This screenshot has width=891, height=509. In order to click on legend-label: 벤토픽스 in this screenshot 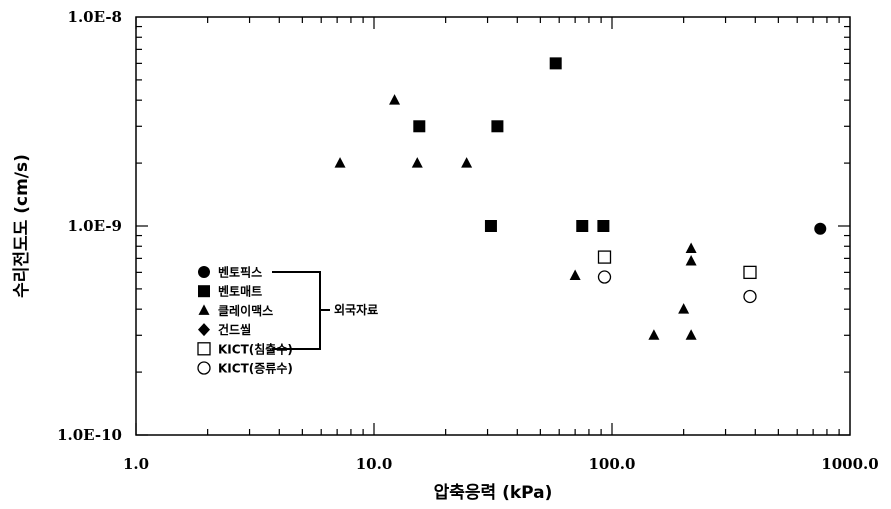, I will do `click(240, 272)`.